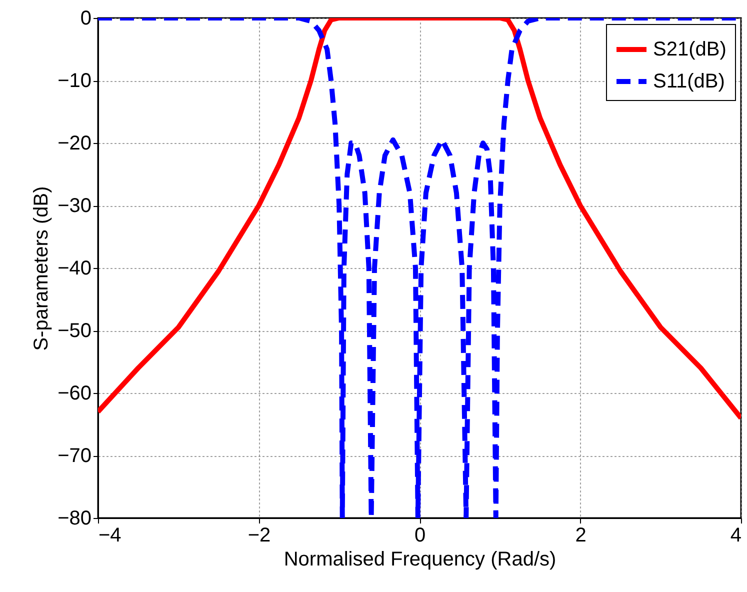  Describe the element at coordinates (75, 81) in the screenshot. I see `y-tick-label: −10` at that location.